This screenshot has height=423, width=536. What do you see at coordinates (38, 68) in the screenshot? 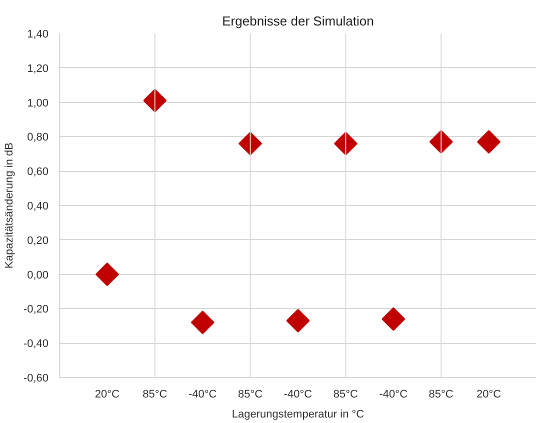
I see `y-tick-label: 1,20` at bounding box center [38, 68].